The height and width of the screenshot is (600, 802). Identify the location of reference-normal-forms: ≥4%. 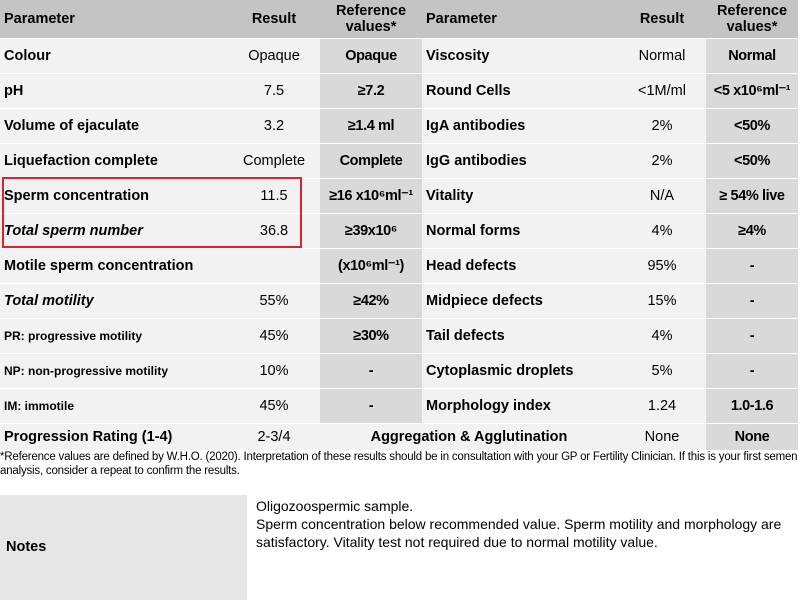
(752, 231).